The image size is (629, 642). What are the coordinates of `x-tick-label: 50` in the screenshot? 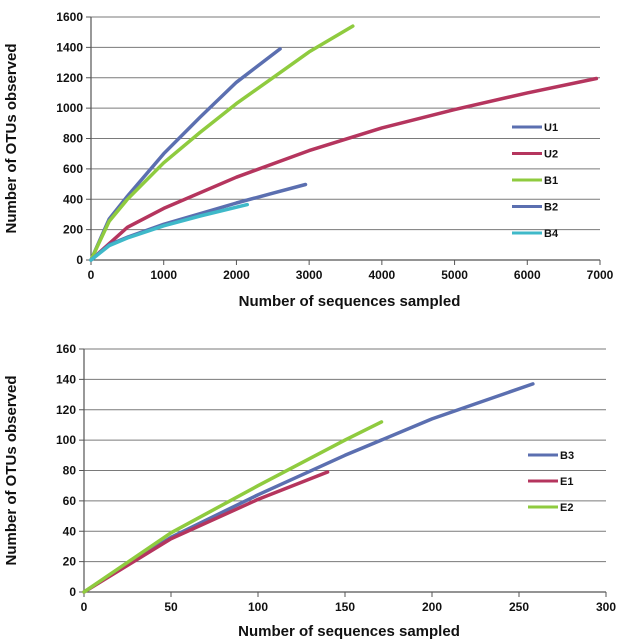 It's located at (171, 607).